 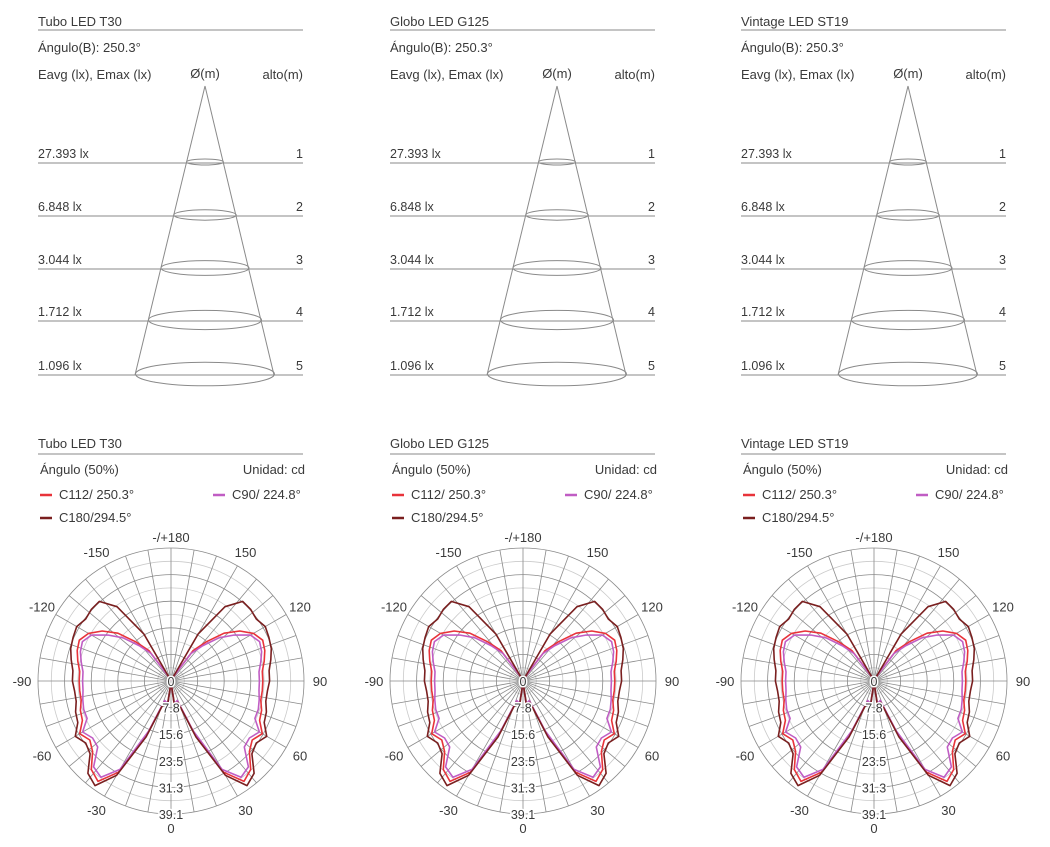 I want to click on lux-value: 6.848 lx, so click(x=412, y=207).